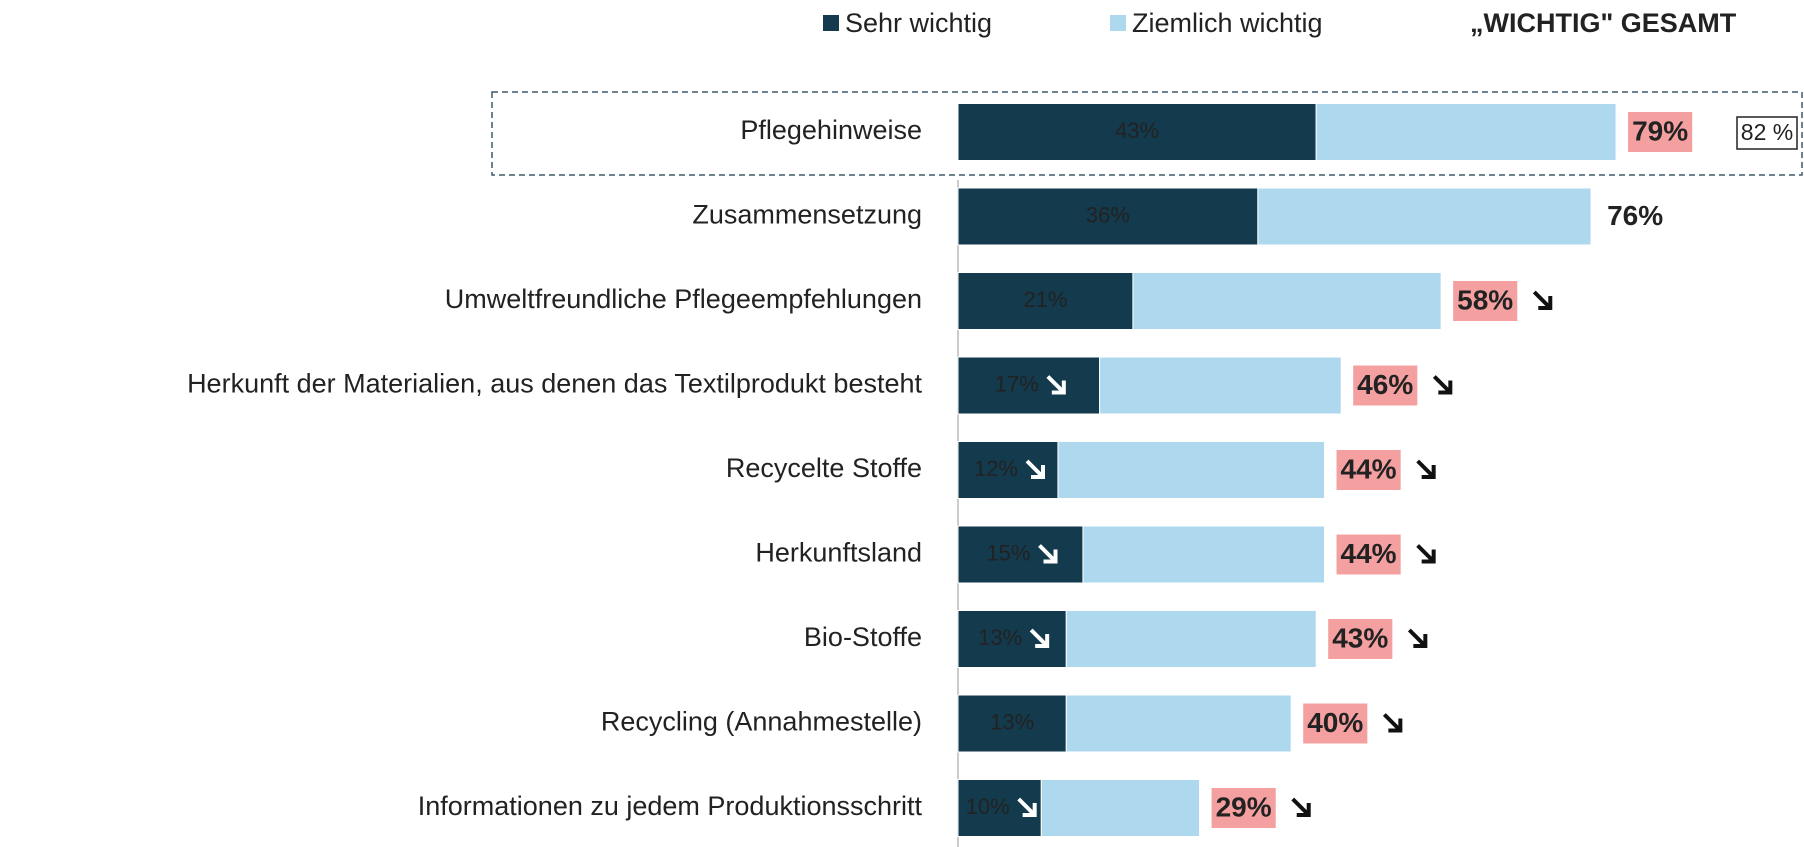  Describe the element at coordinates (863, 637) in the screenshot. I see `category-label: Bio-Stoffe` at that location.